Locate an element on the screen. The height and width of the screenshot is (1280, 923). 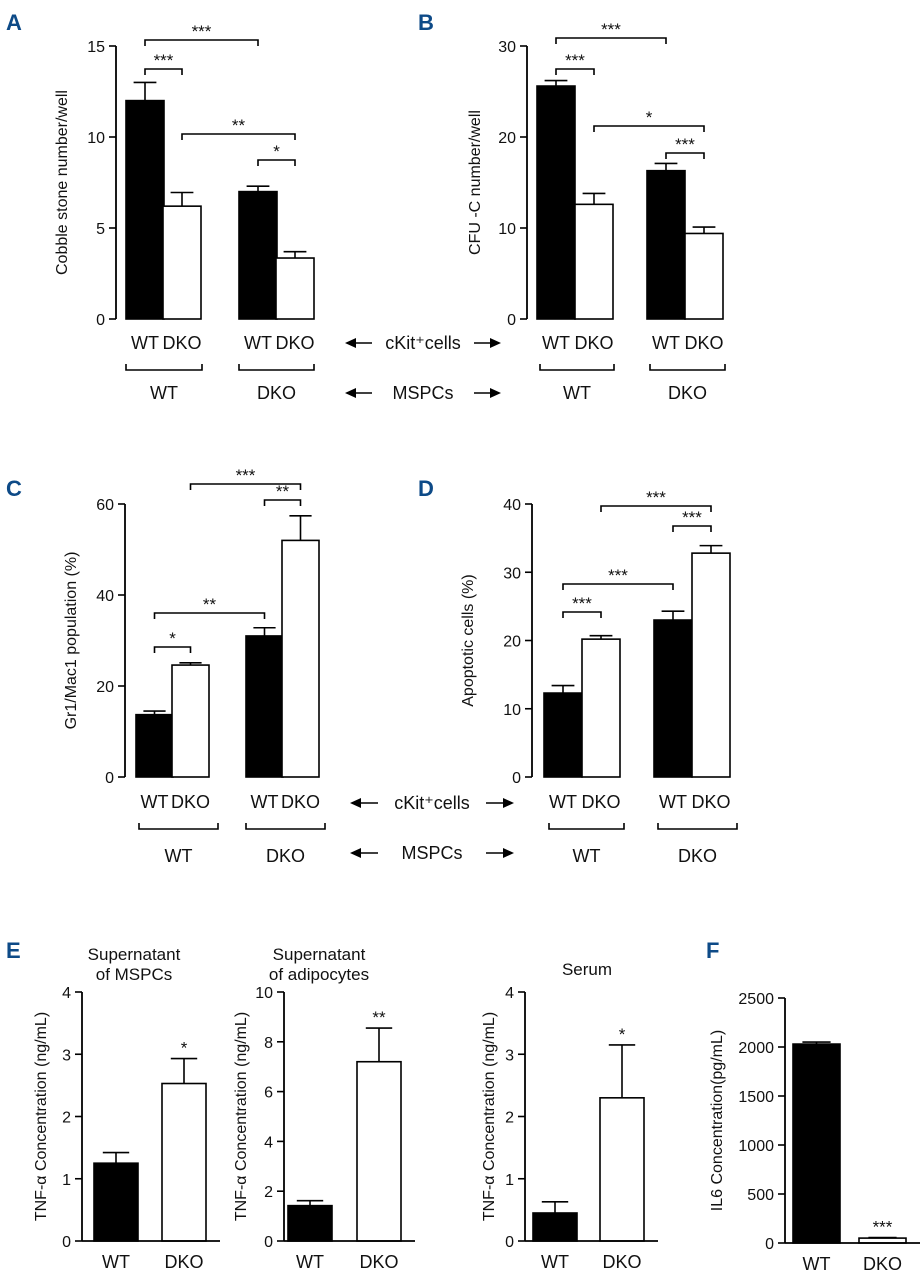
ckit-right-arrowhead is located at coordinates (495, 343).